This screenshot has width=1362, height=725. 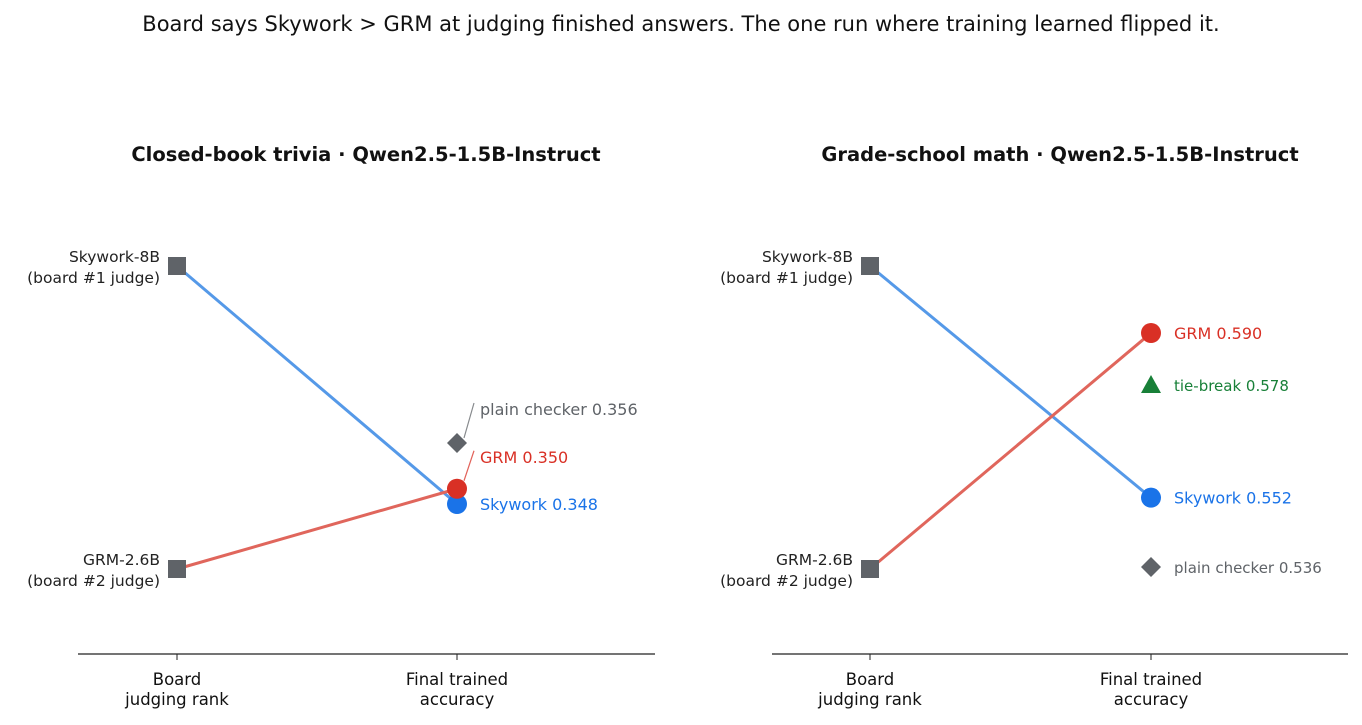 I want to click on panel1-plain-checker-accuracy-point, so click(x=457, y=443).